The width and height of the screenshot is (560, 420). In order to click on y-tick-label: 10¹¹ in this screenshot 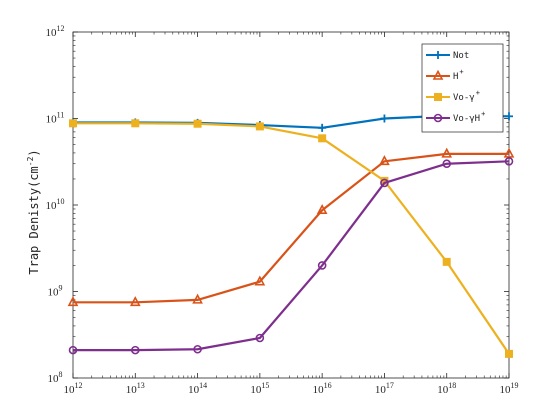, I will do `click(55, 118)`.